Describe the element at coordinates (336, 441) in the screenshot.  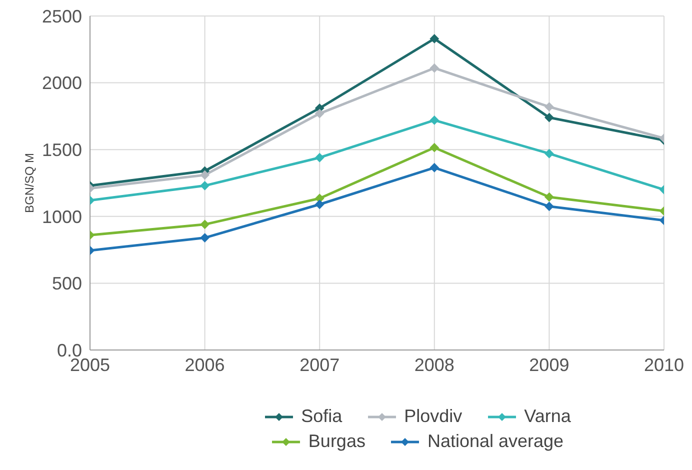
I see `legend-label: Burgas` at that location.